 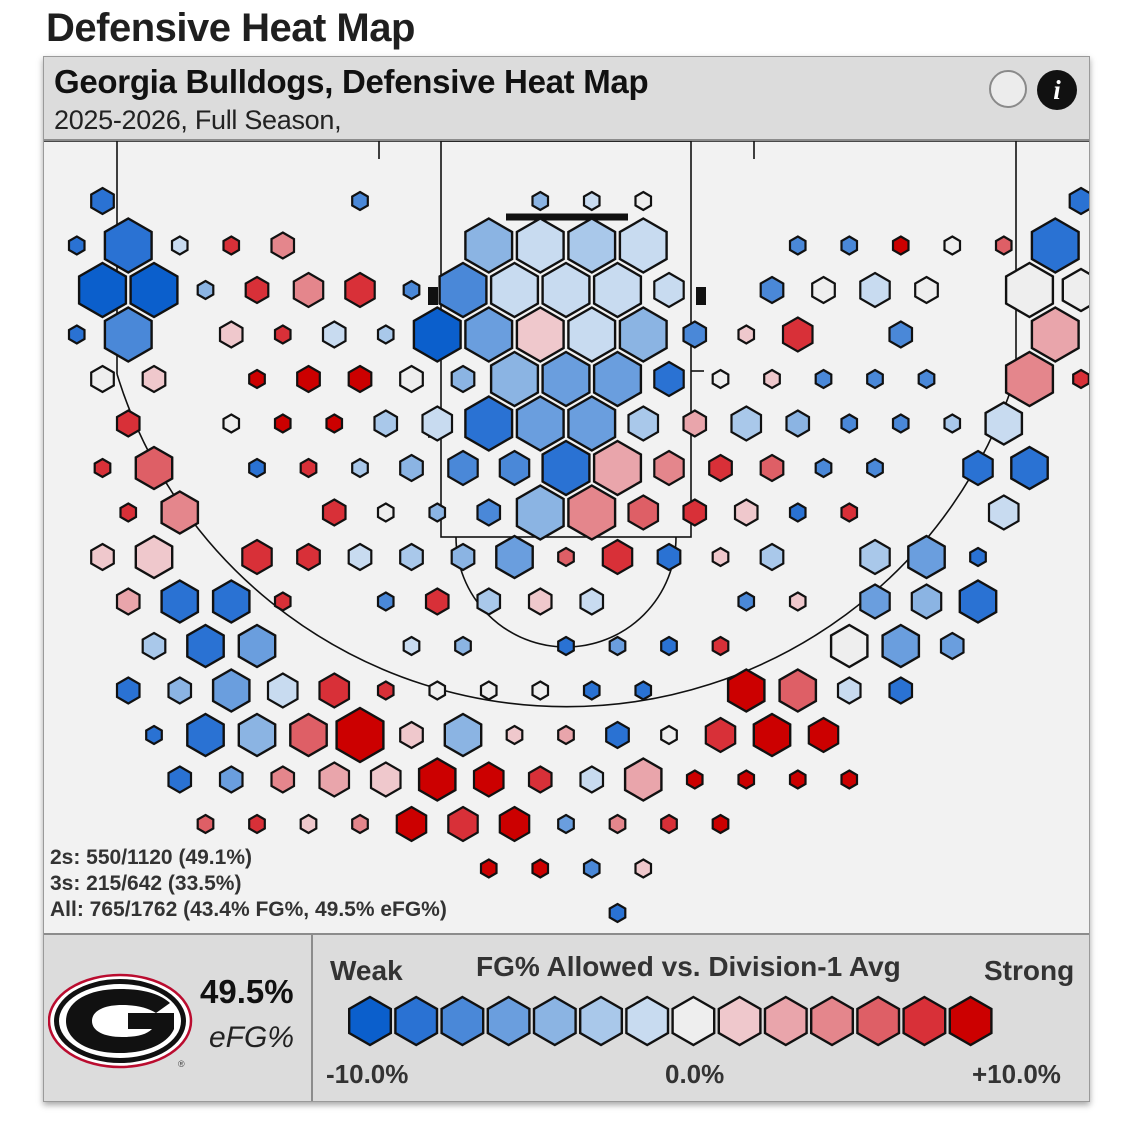 What do you see at coordinates (367, 1074) in the screenshot?
I see `legend-min-label: -10.0%` at bounding box center [367, 1074].